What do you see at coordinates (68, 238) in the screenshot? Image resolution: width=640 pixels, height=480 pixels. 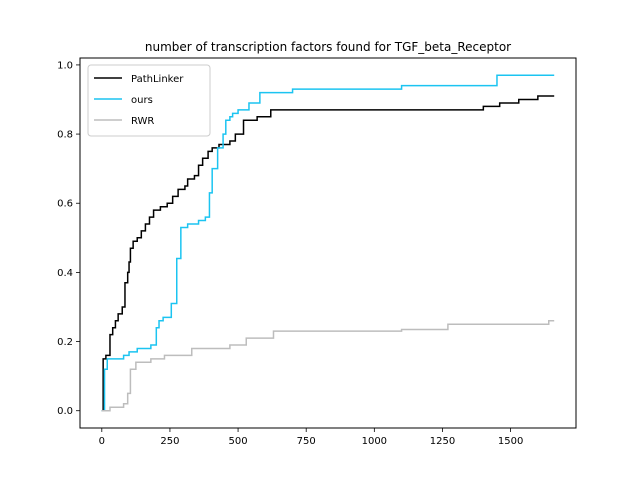 I see `y-axis: 0.0 0.2 0.4 0.6 0.8 1.0` at bounding box center [68, 238].